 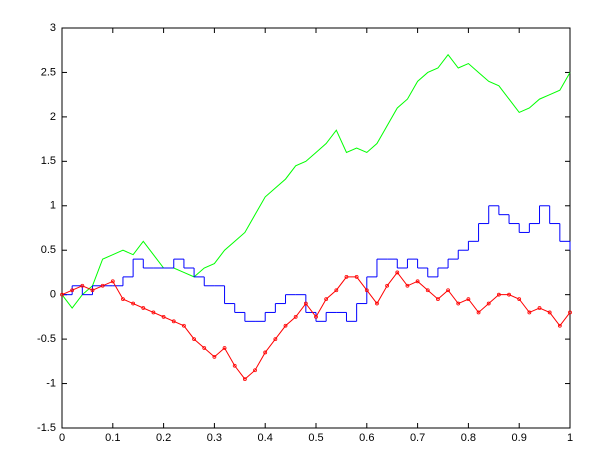 I want to click on x-tick-label: 0.4, so click(x=265, y=438).